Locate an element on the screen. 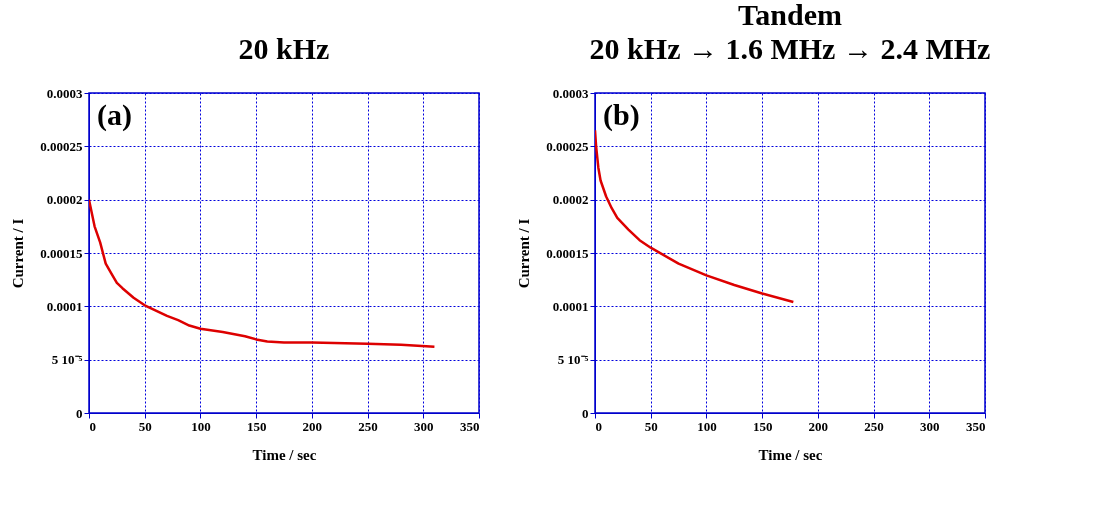 Image resolution: width=1097 pixels, height=505 pixels. chart-subtitle: 20 kHz → 1.6 MHz → 2.4 MHz is located at coordinates (790, 48).